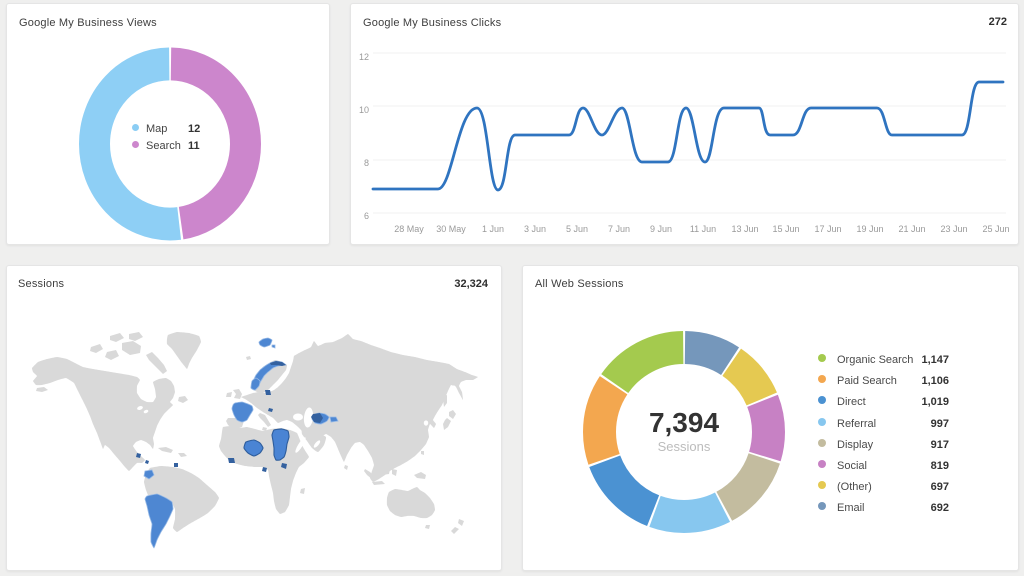 Image resolution: width=1024 pixels, height=576 pixels. I want to click on svg-text: 30 May, so click(451, 229).